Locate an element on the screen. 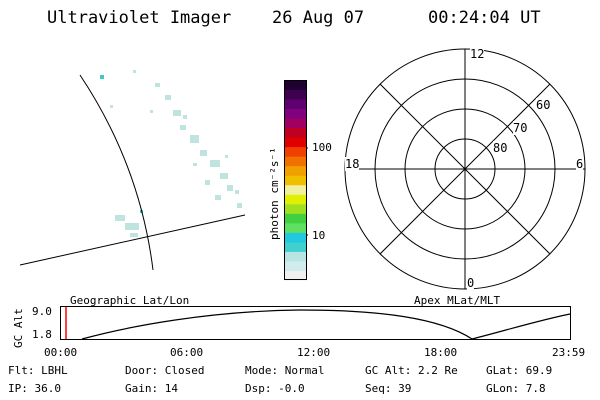  status-gain: Gain: 14 is located at coordinates (151, 388).